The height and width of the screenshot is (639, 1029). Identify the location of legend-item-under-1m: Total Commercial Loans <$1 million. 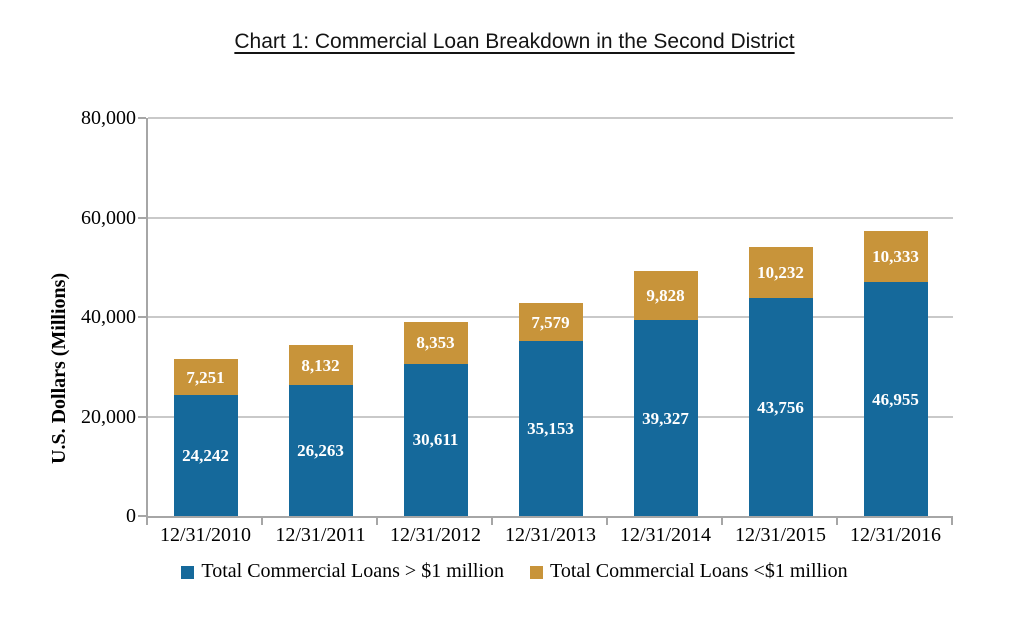
(689, 571).